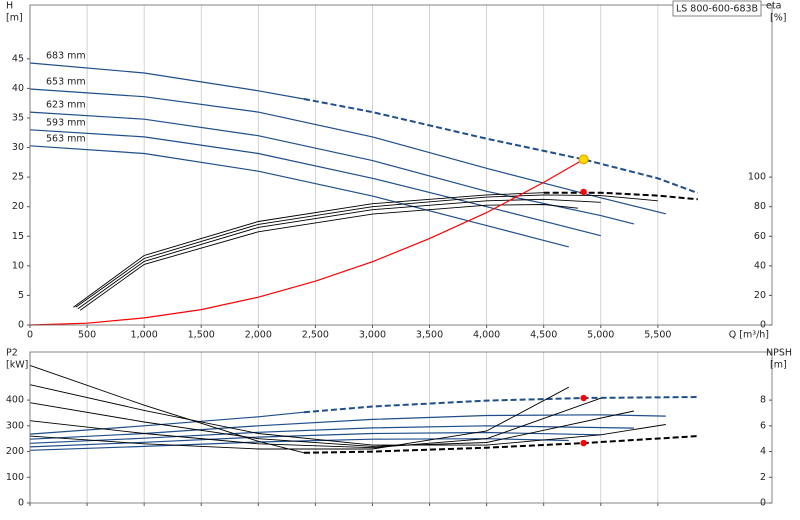 This screenshot has height=520, width=800. I want to click on y2-tick-label: 60, so click(760, 236).